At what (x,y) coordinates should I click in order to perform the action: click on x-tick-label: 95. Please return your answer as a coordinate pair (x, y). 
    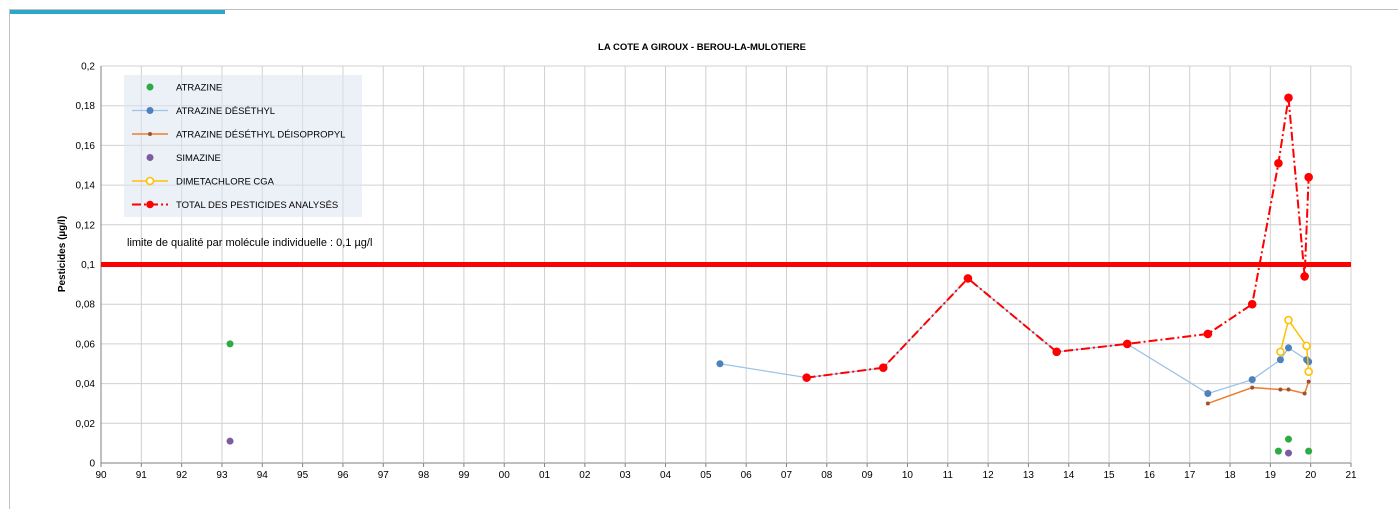
    Looking at the image, I should click on (303, 475).